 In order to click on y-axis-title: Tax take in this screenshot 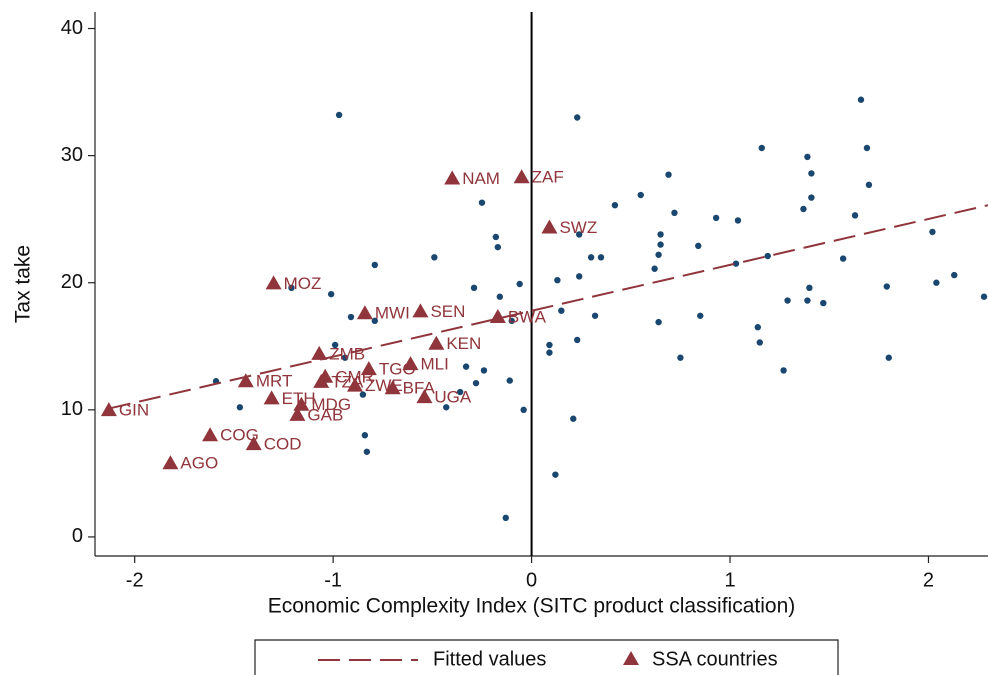, I will do `click(23, 284)`.